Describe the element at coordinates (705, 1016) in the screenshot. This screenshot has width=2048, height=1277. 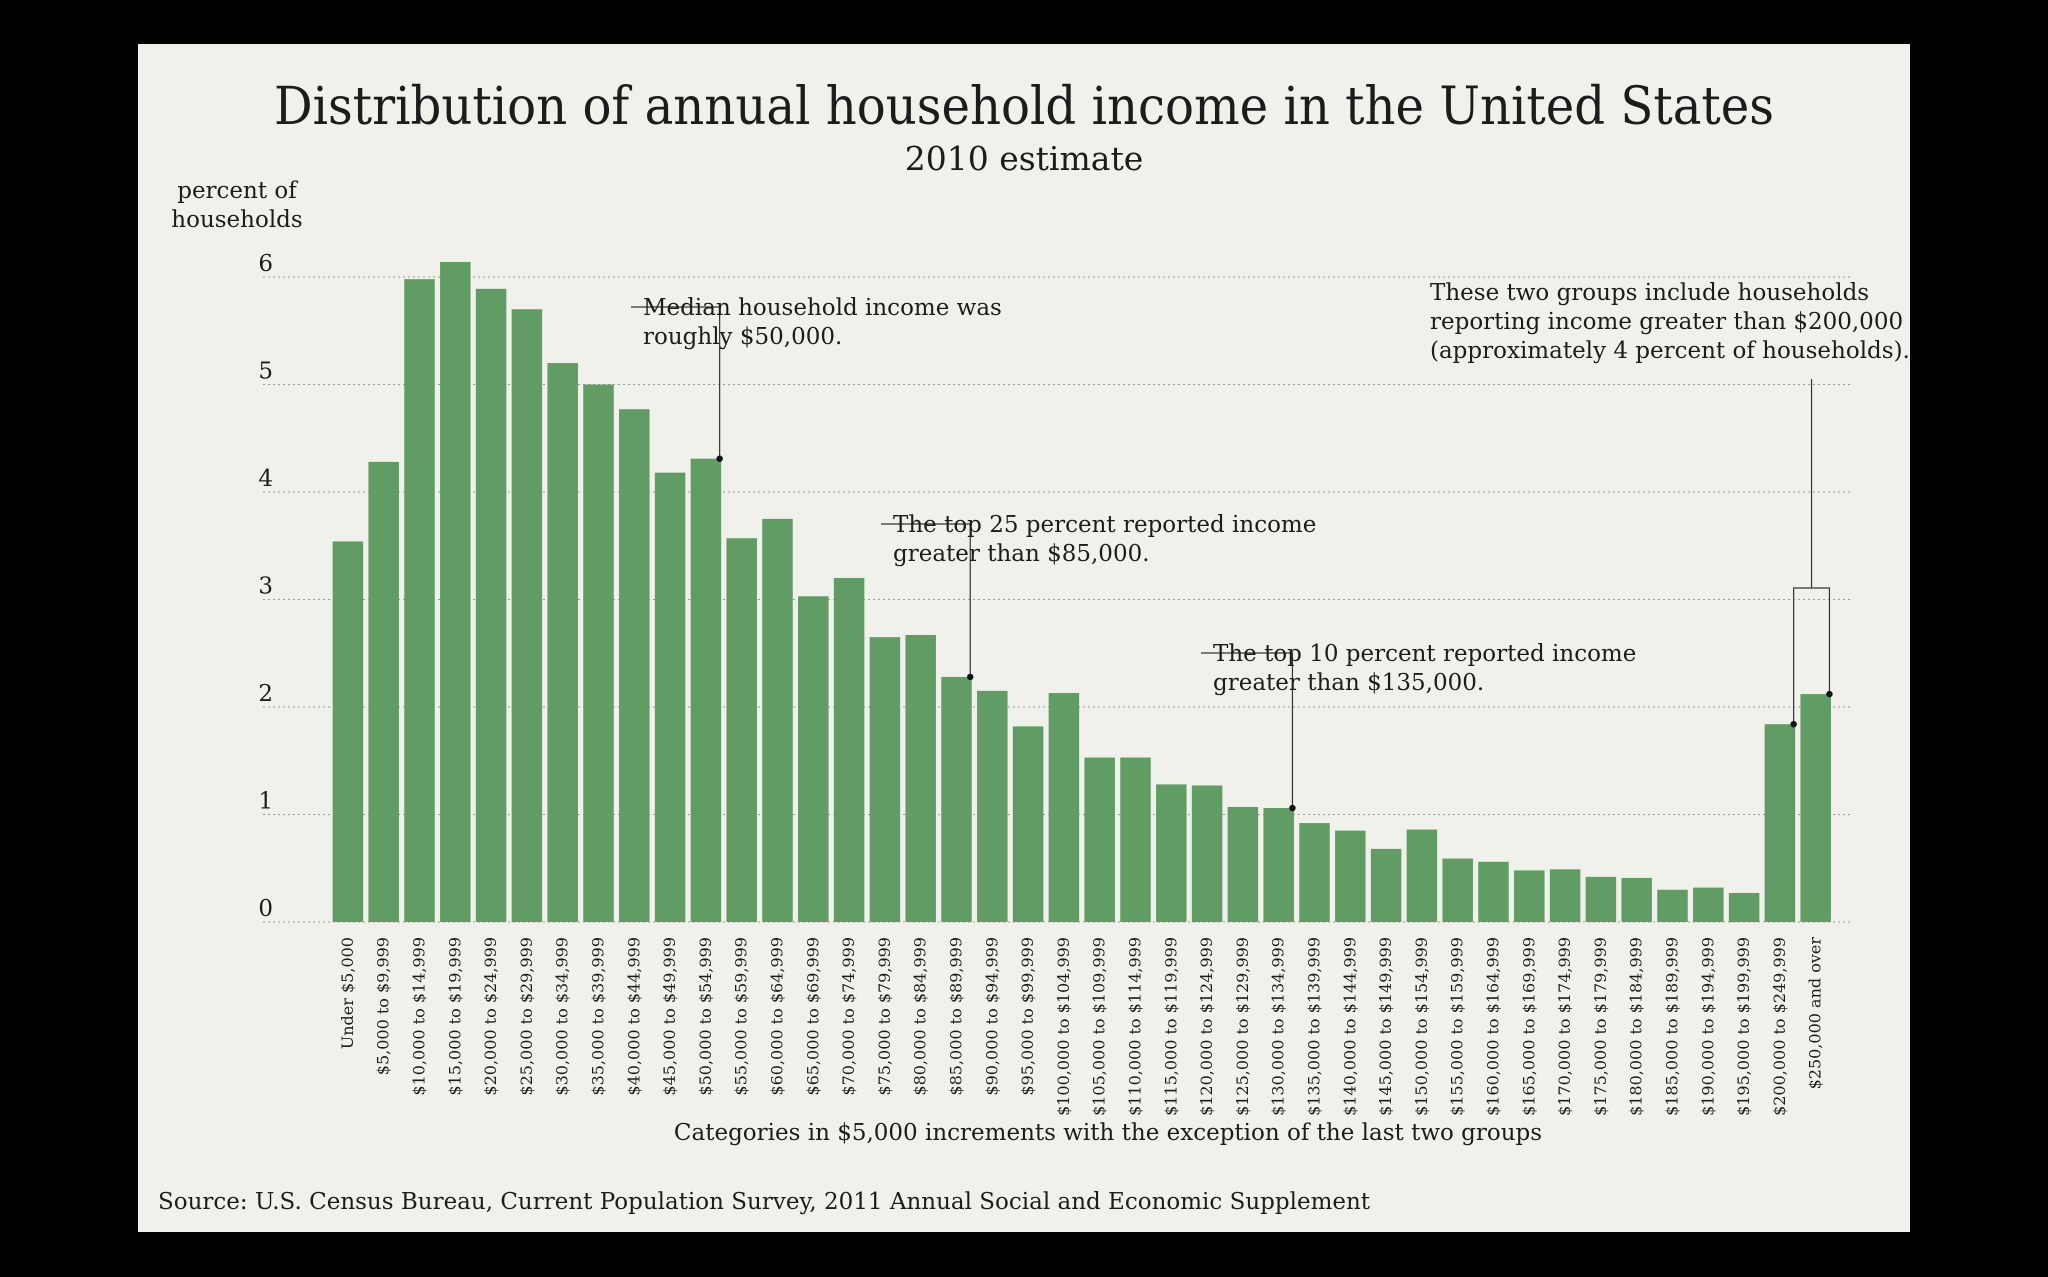
I see `x-tick-label: $50,000 to $54,999` at that location.